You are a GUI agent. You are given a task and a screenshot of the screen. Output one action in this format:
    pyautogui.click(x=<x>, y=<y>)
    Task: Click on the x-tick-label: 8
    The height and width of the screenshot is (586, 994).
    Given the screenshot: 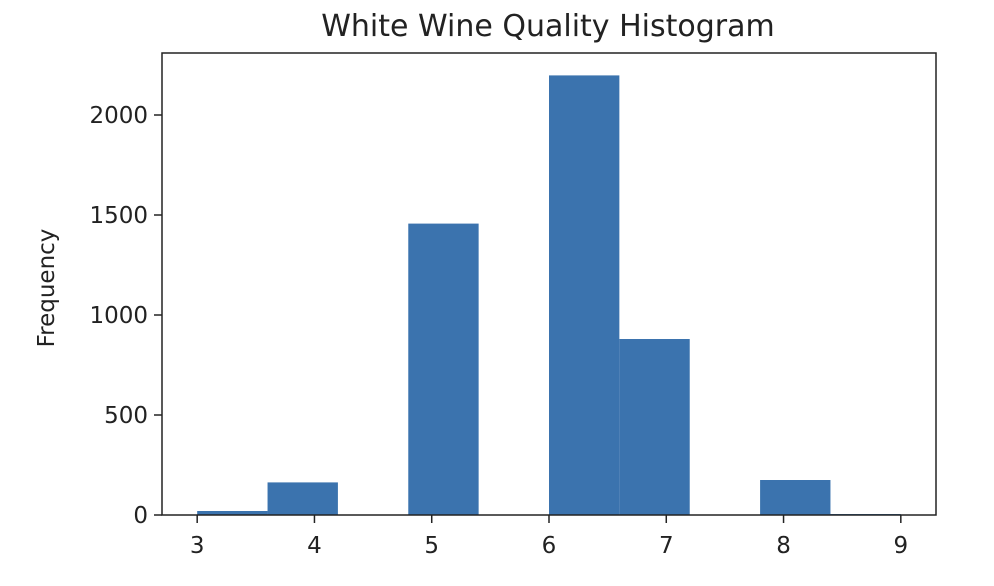 What is the action you would take?
    pyautogui.click(x=783, y=546)
    